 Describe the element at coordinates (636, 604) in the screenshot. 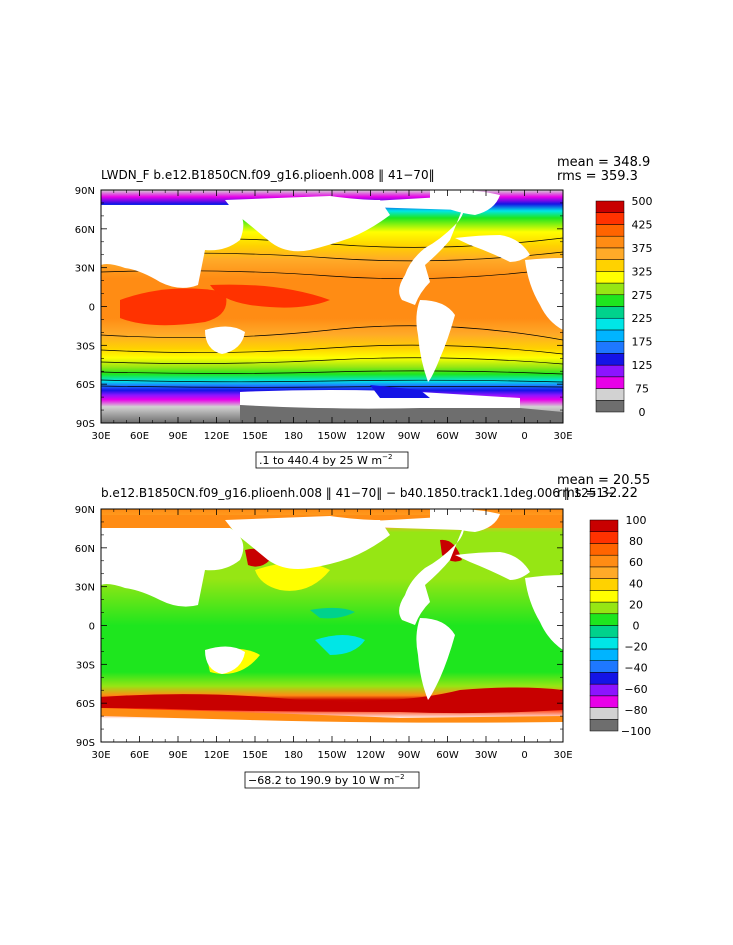

I see `panel-2-colorbar-label: 20` at that location.